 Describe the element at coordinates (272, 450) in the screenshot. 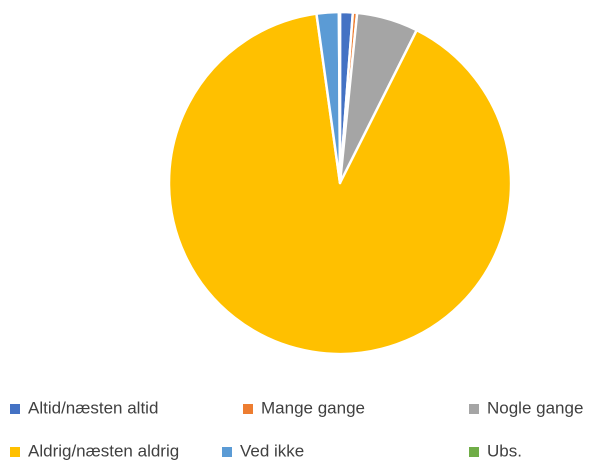

I see `legend-label: Ved ikke` at that location.